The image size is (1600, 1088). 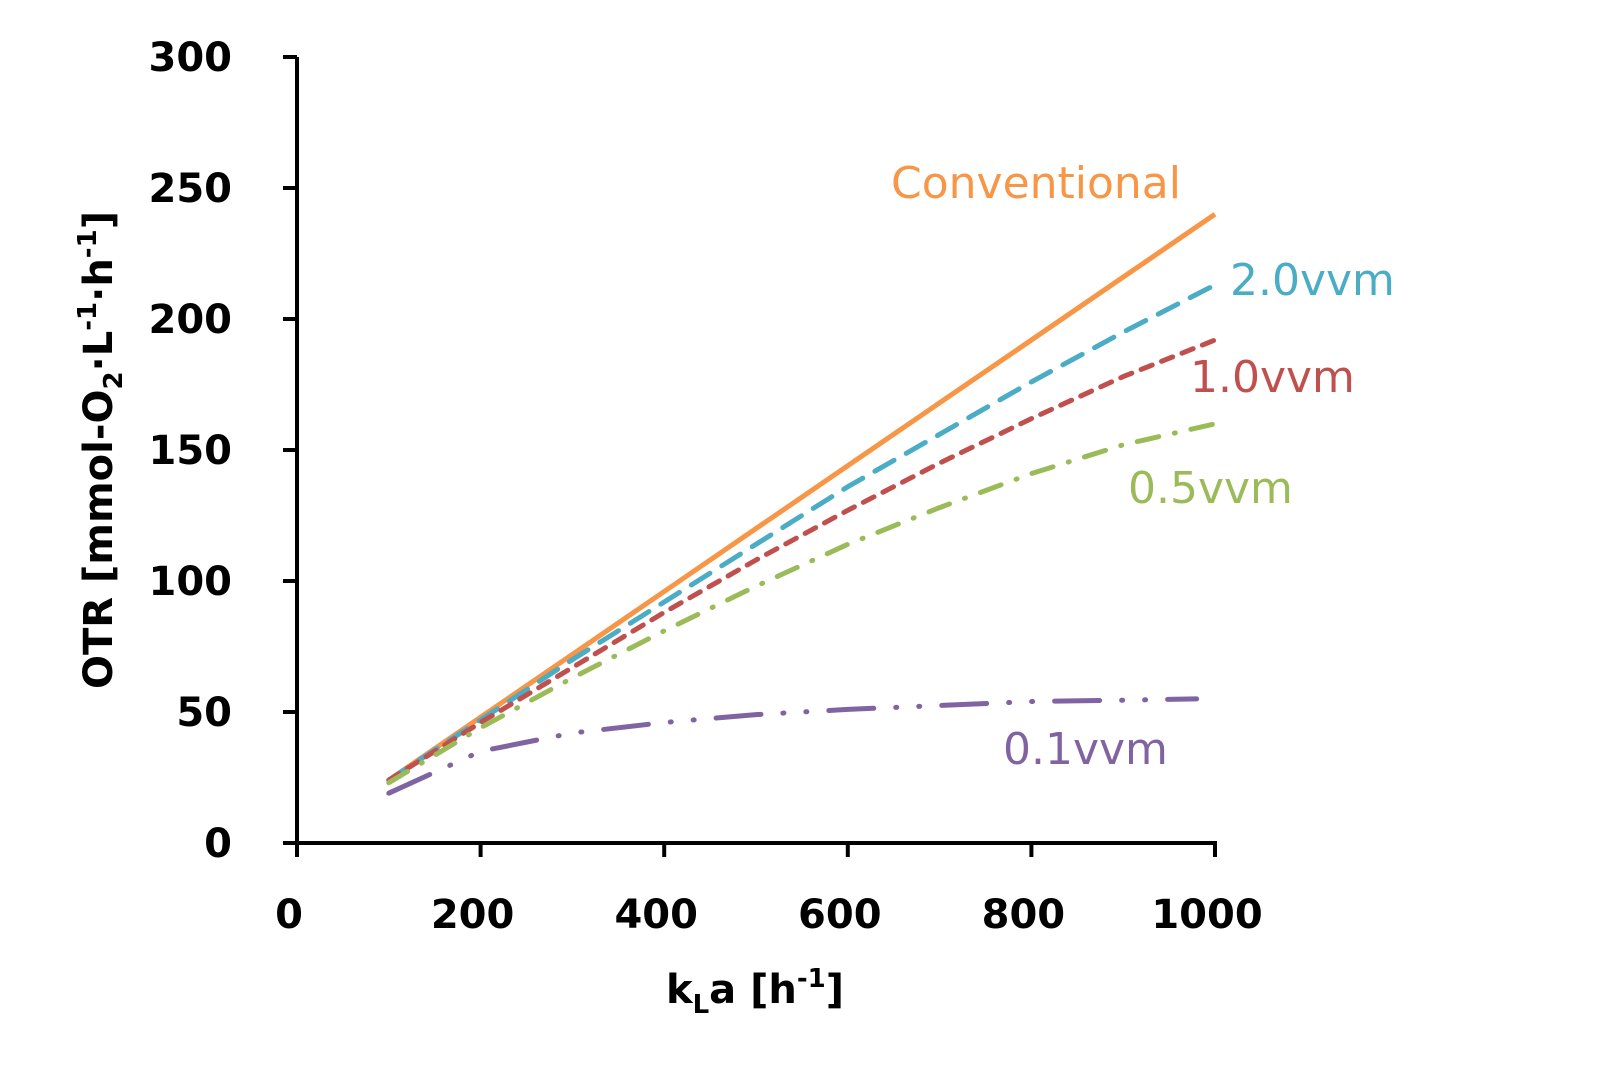 I want to click on x-tick-label: 0, so click(x=289, y=915).